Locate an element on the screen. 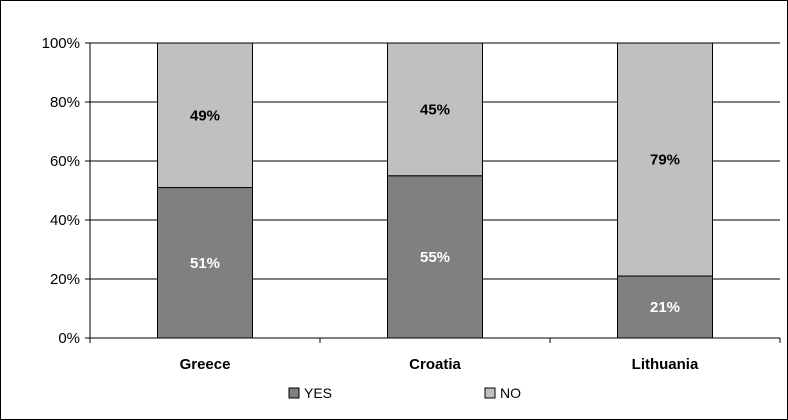  x-category-label: Lithuania is located at coordinates (665, 364).